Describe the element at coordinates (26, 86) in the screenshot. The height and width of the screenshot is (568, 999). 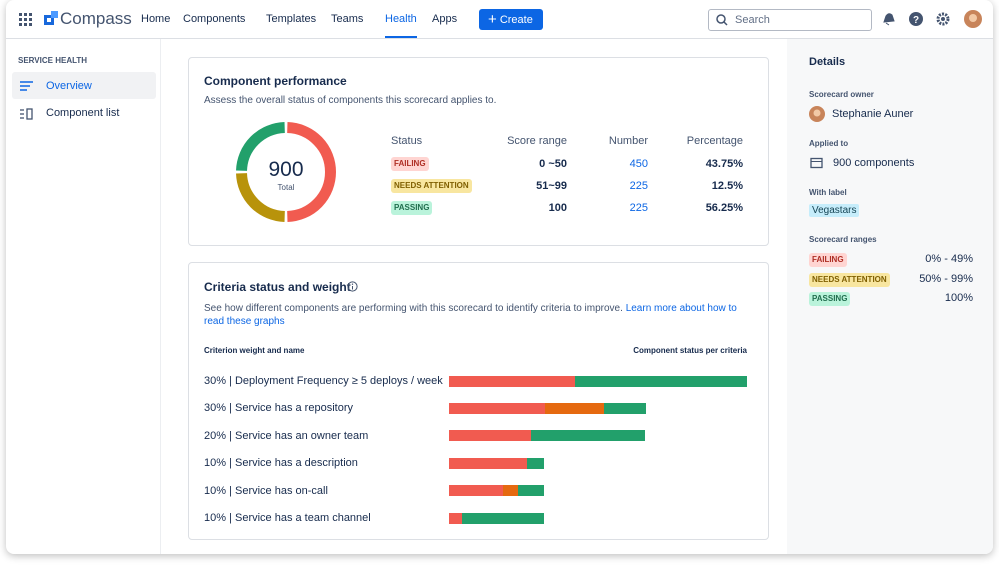
I see `overview-icon` at that location.